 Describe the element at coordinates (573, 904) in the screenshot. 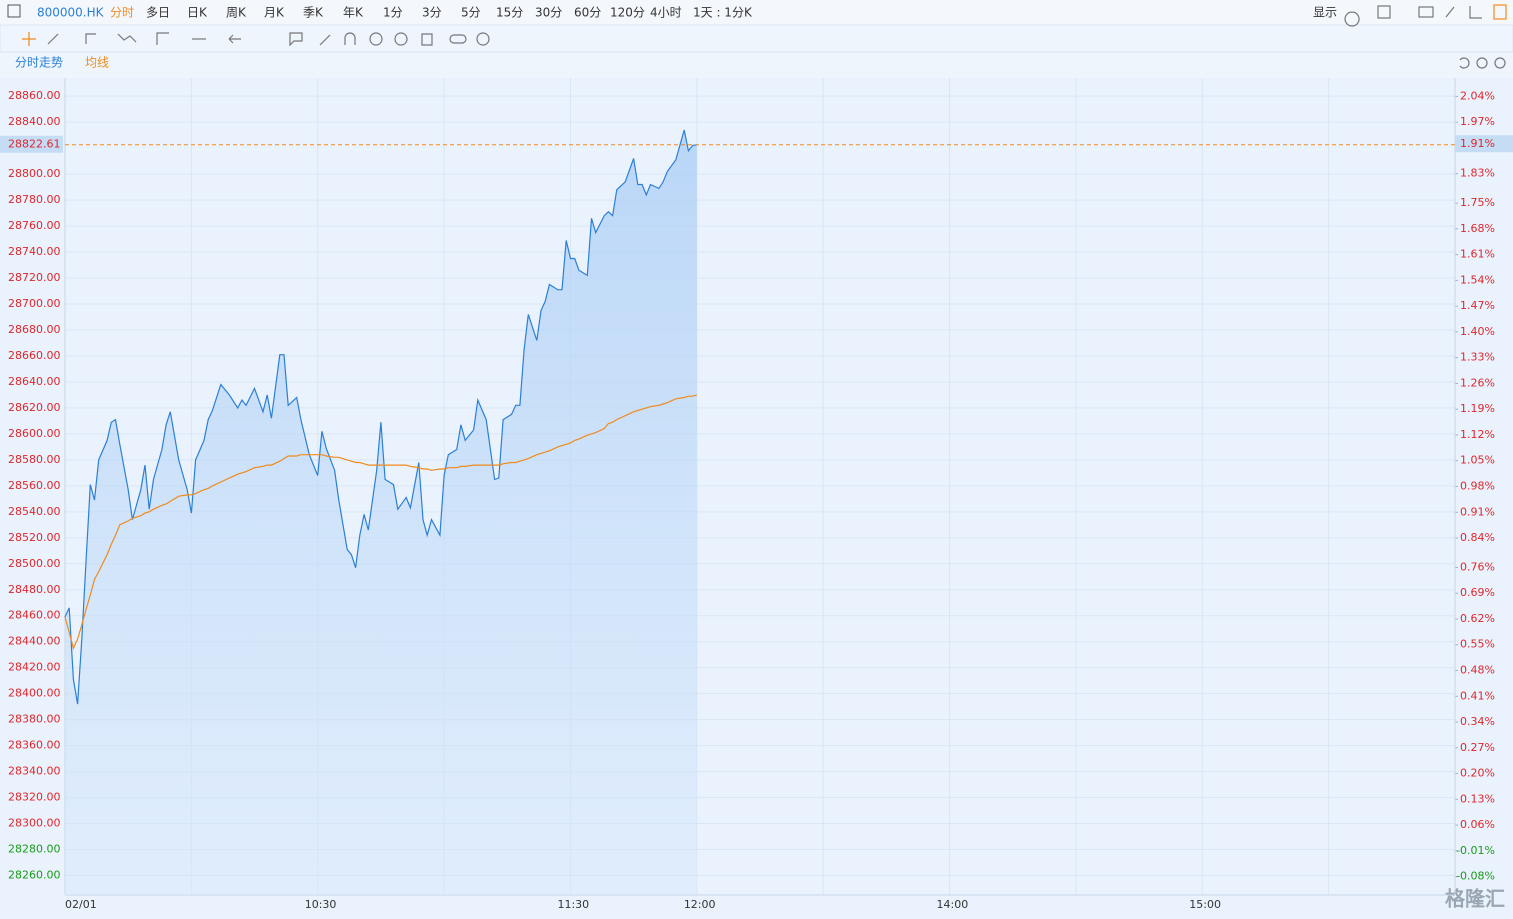

I see `x-tick-label: 11:30` at that location.